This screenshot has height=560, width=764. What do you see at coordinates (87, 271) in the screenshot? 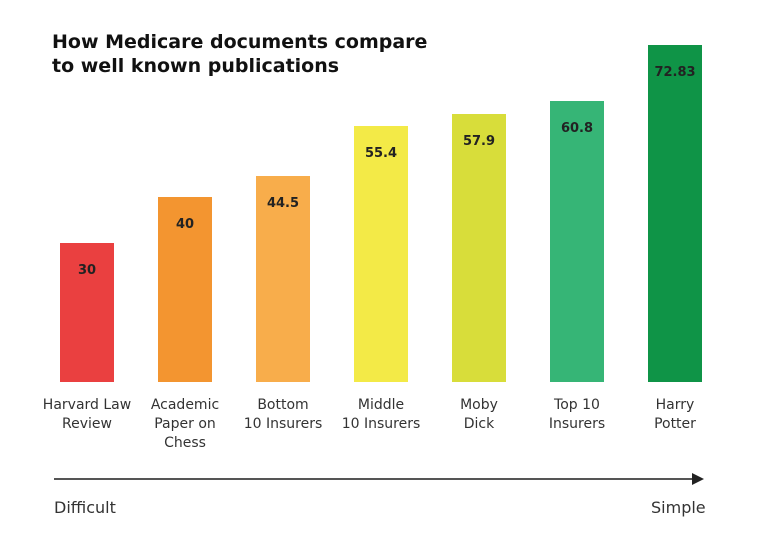
I see `bar-value-label: 30` at bounding box center [87, 271].